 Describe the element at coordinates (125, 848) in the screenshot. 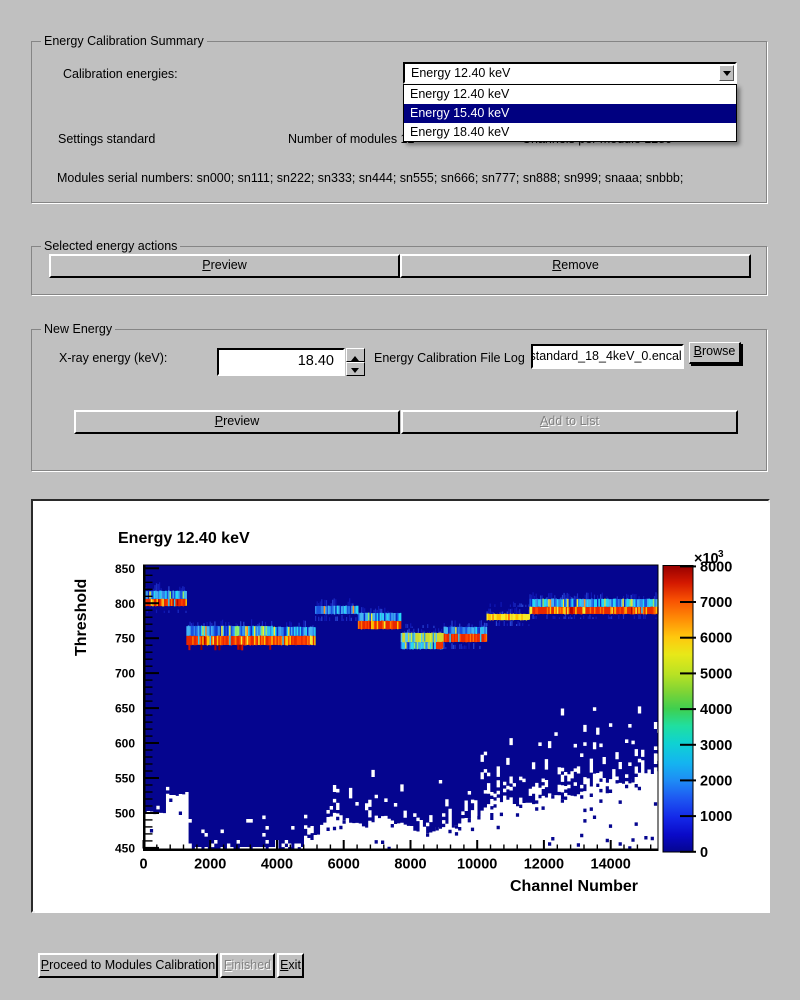

I see `svg-text: 450` at that location.